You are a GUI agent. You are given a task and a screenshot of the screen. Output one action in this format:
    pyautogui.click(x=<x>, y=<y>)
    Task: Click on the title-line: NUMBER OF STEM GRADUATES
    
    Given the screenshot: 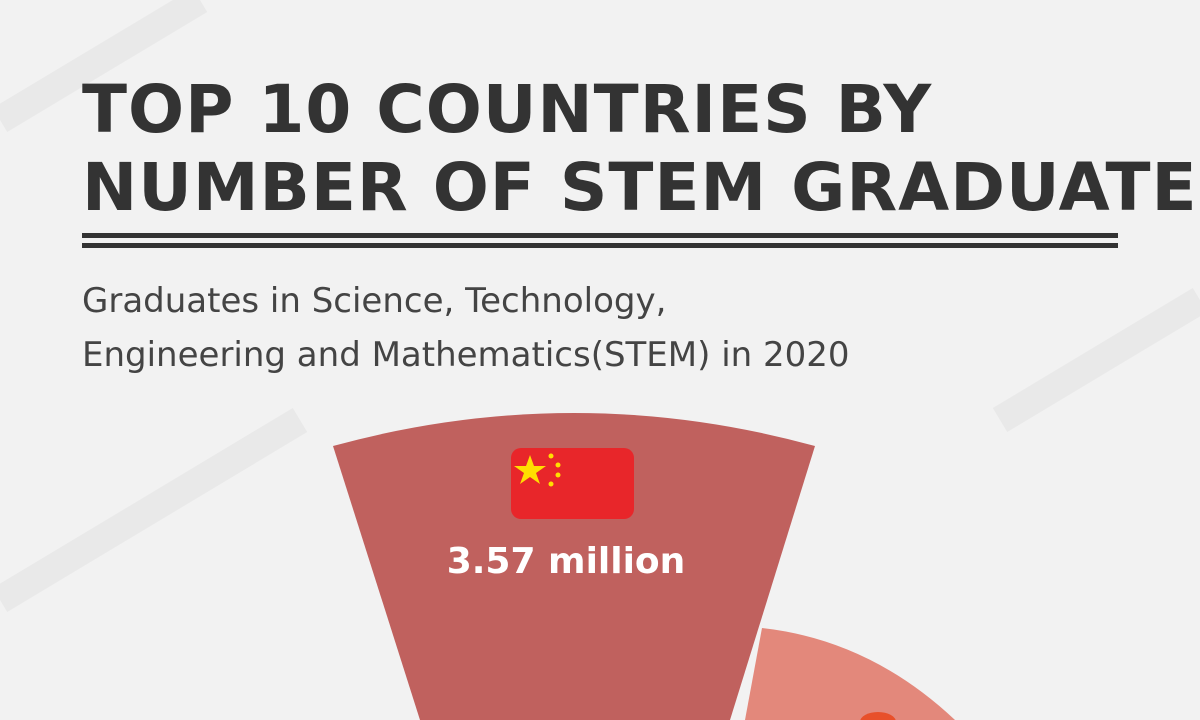 What is the action you would take?
    pyautogui.click(x=641, y=187)
    